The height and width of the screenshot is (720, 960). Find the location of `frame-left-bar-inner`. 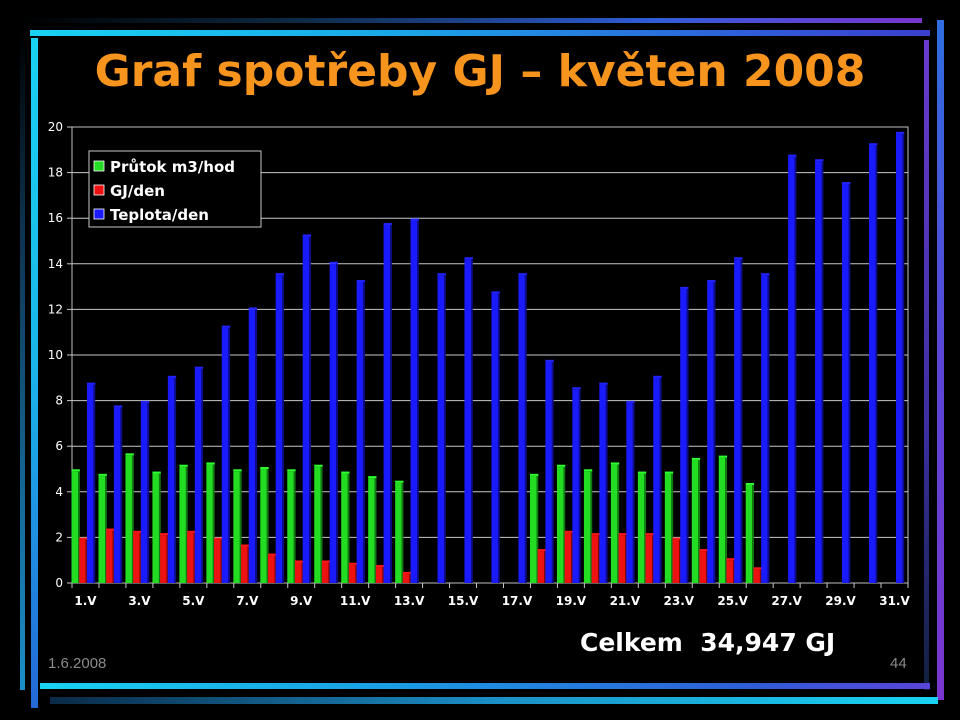

frame-left-bar-inner is located at coordinates (34, 373).